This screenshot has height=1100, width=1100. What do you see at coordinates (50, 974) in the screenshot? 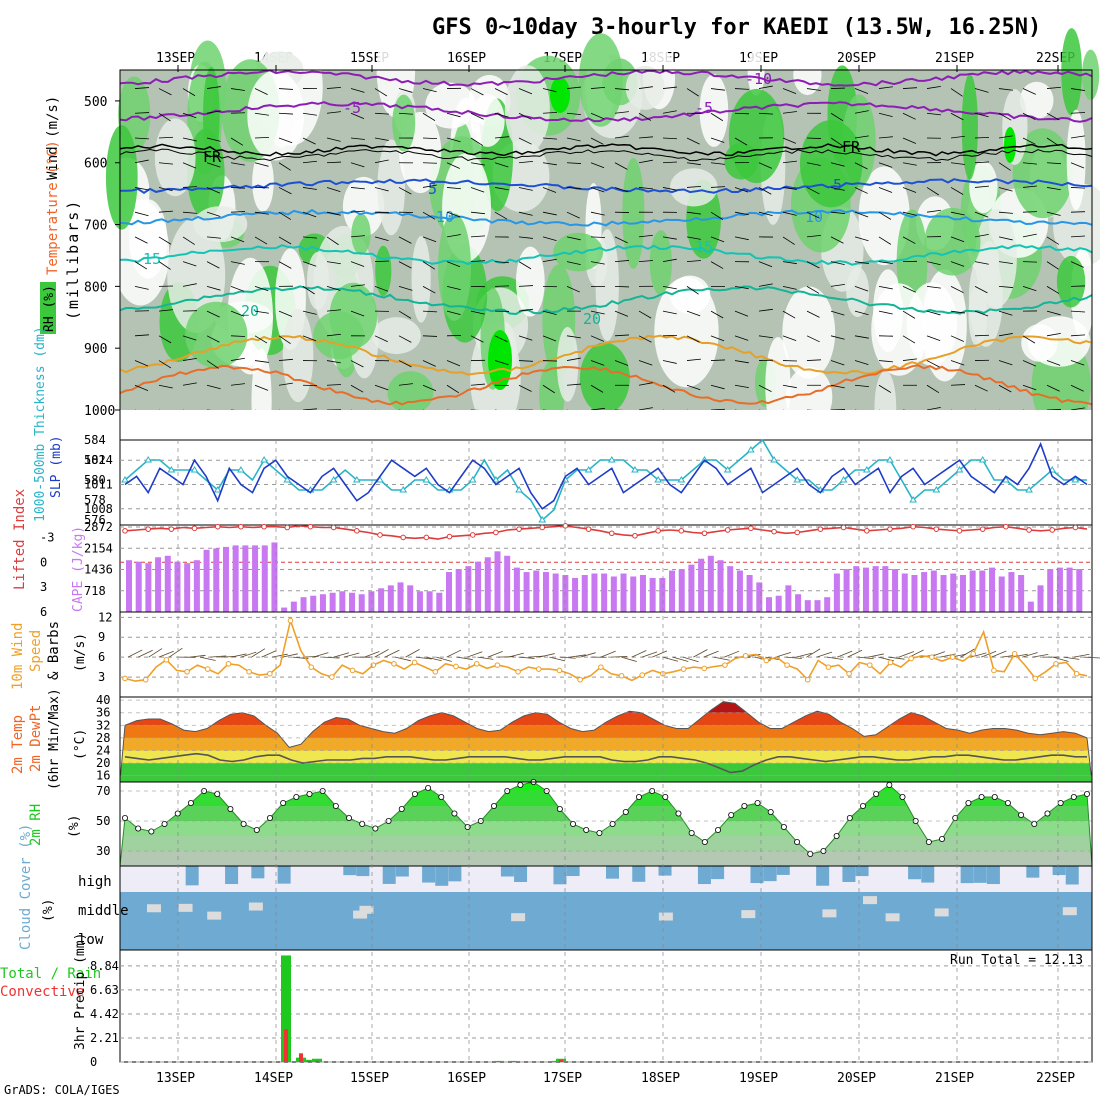
I see `precip-label-total: Total / Rain` at bounding box center [50, 974].